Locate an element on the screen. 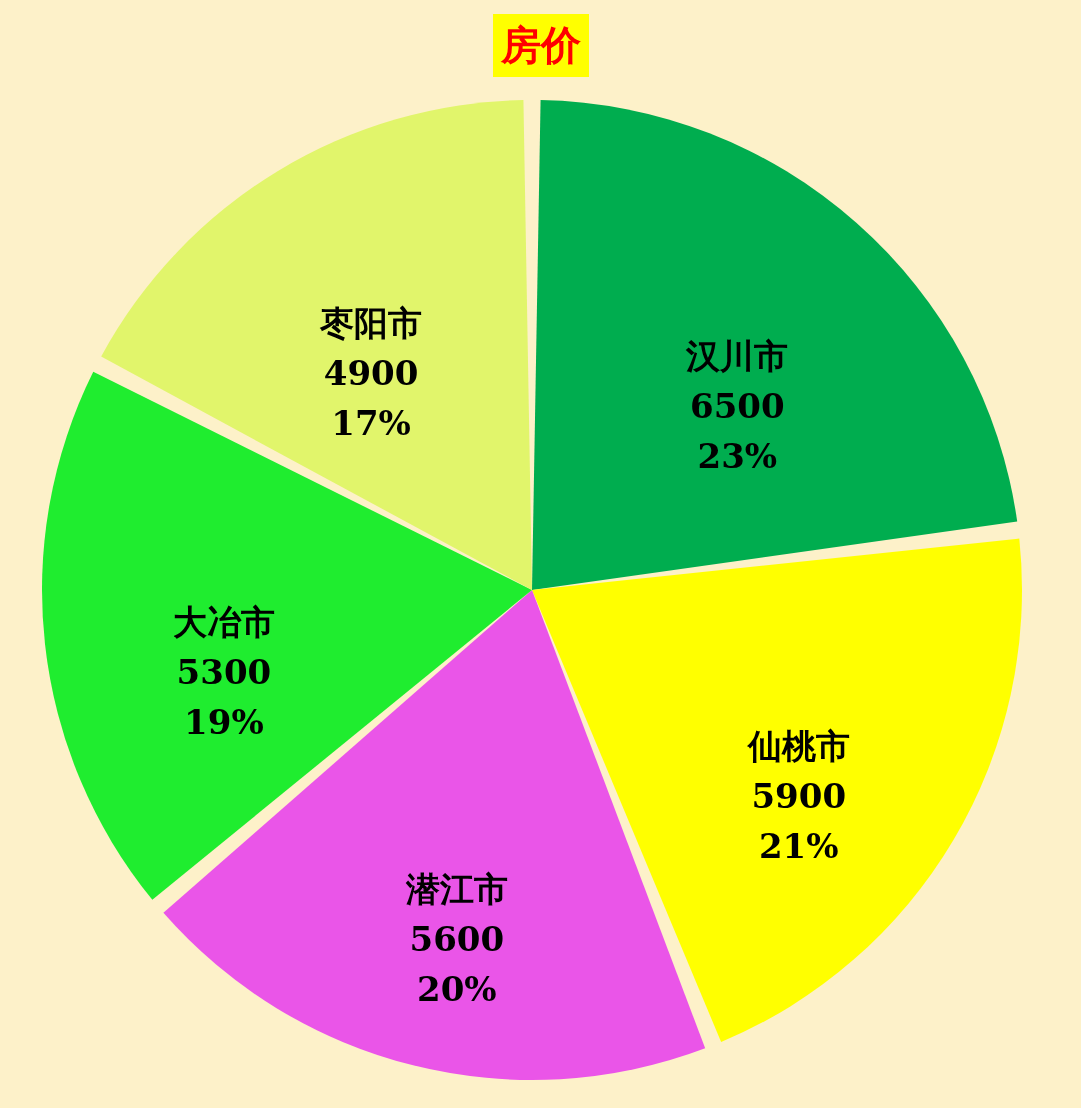 The height and width of the screenshot is (1108, 1081). slice-label: 潜江市 is located at coordinates (456, 888).